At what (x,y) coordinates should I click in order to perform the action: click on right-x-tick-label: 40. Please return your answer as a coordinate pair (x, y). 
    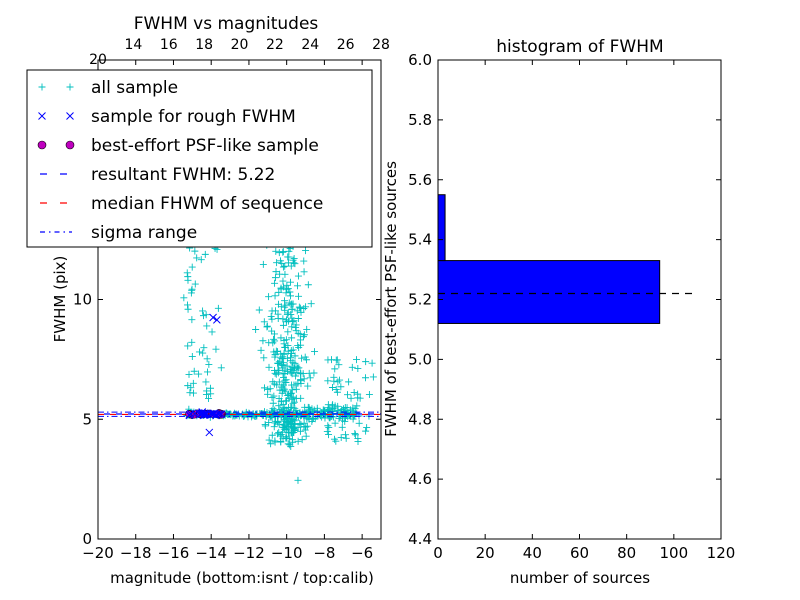
    Looking at the image, I should click on (532, 553).